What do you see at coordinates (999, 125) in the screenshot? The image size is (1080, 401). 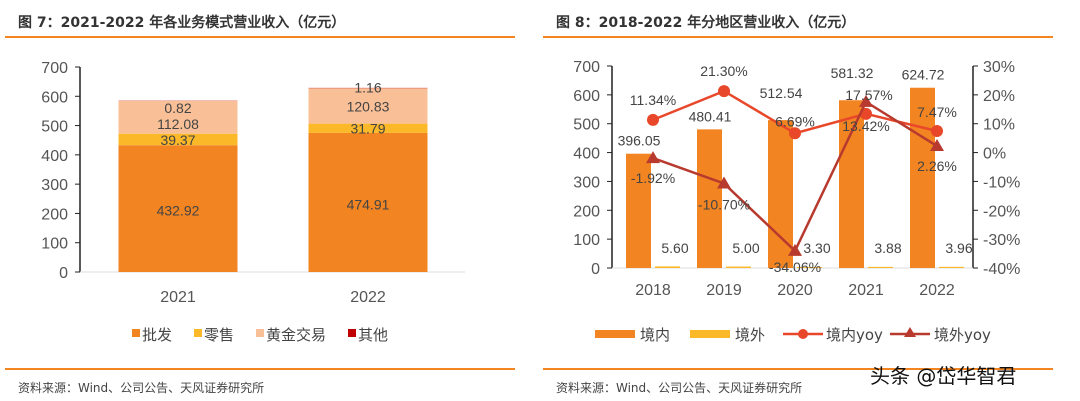 I see `y2-tick-label: 10%` at bounding box center [999, 125].